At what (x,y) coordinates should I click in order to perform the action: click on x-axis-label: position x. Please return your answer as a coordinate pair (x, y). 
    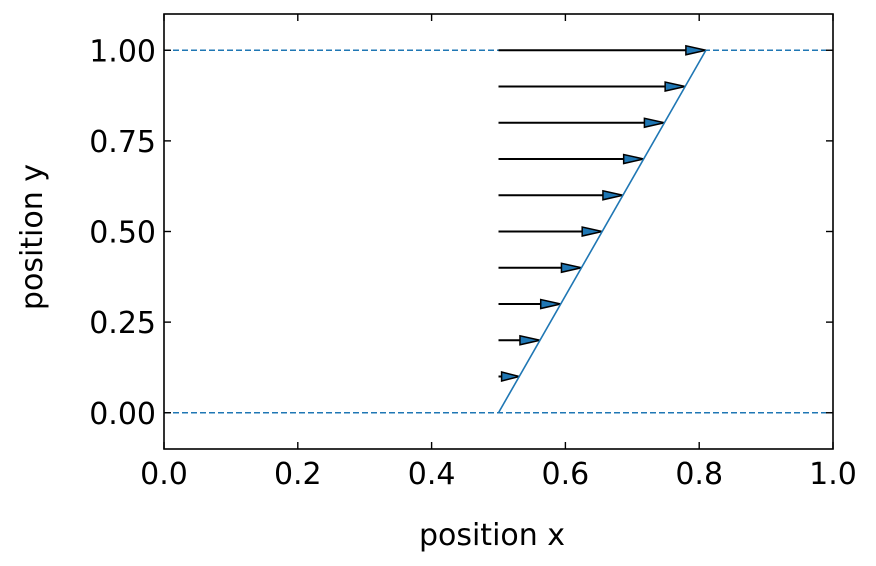
    Looking at the image, I should click on (492, 535).